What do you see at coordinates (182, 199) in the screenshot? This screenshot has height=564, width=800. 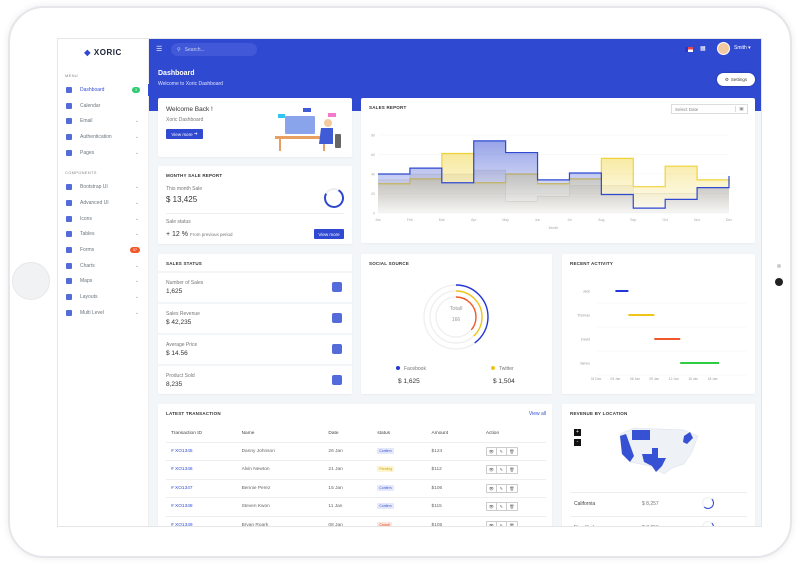 I see `this-month-value: $ 13,425` at bounding box center [182, 199].